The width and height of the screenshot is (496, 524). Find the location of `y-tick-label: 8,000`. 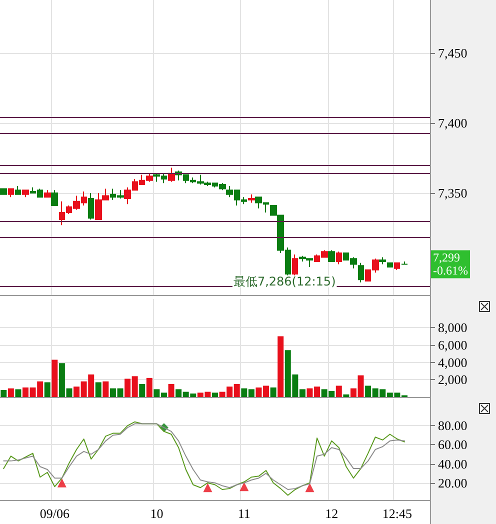

y-tick-label: 8,000 is located at coordinates (453, 328).